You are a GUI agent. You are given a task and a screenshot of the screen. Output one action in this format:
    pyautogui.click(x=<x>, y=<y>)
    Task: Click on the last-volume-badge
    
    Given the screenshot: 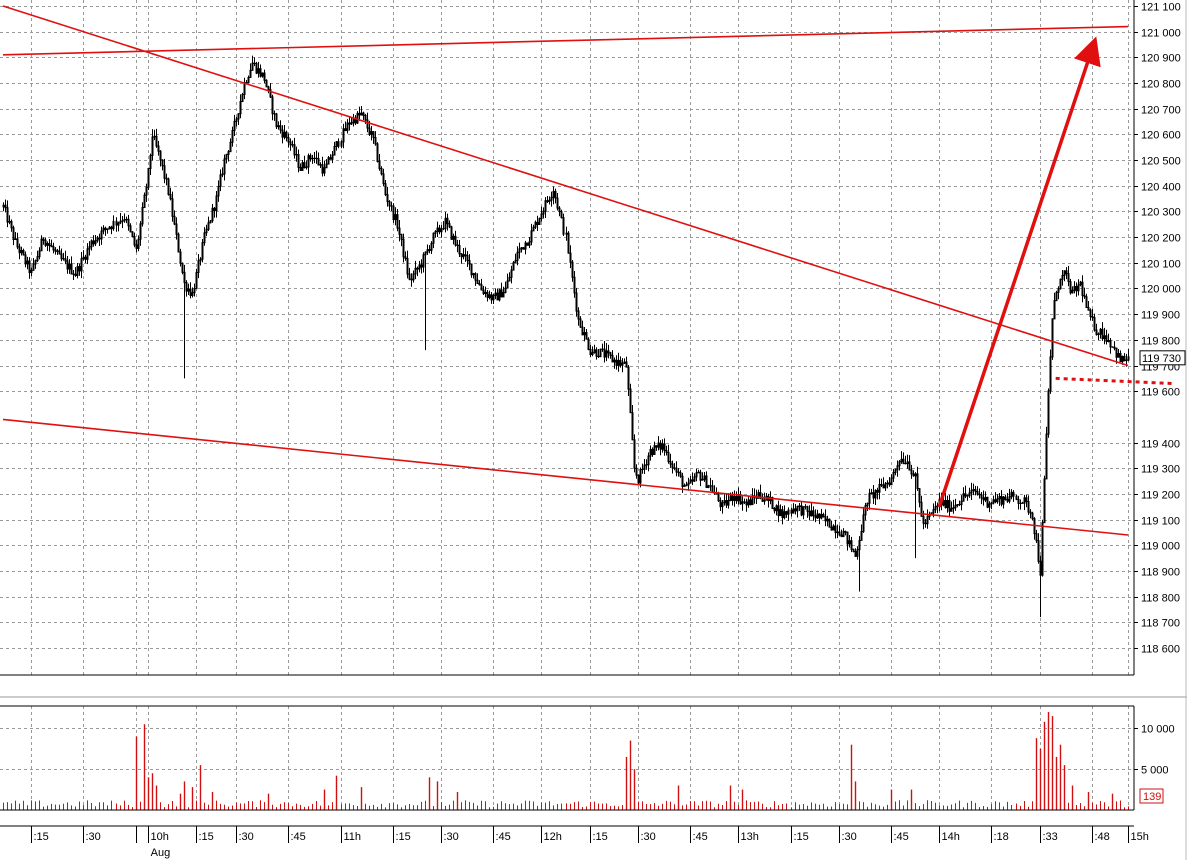 What is the action you would take?
    pyautogui.click(x=1151, y=796)
    